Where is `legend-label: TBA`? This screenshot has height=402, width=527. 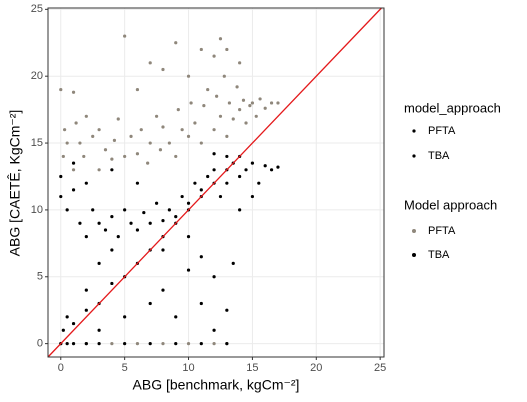 legend-label: TBA is located at coordinates (439, 255).